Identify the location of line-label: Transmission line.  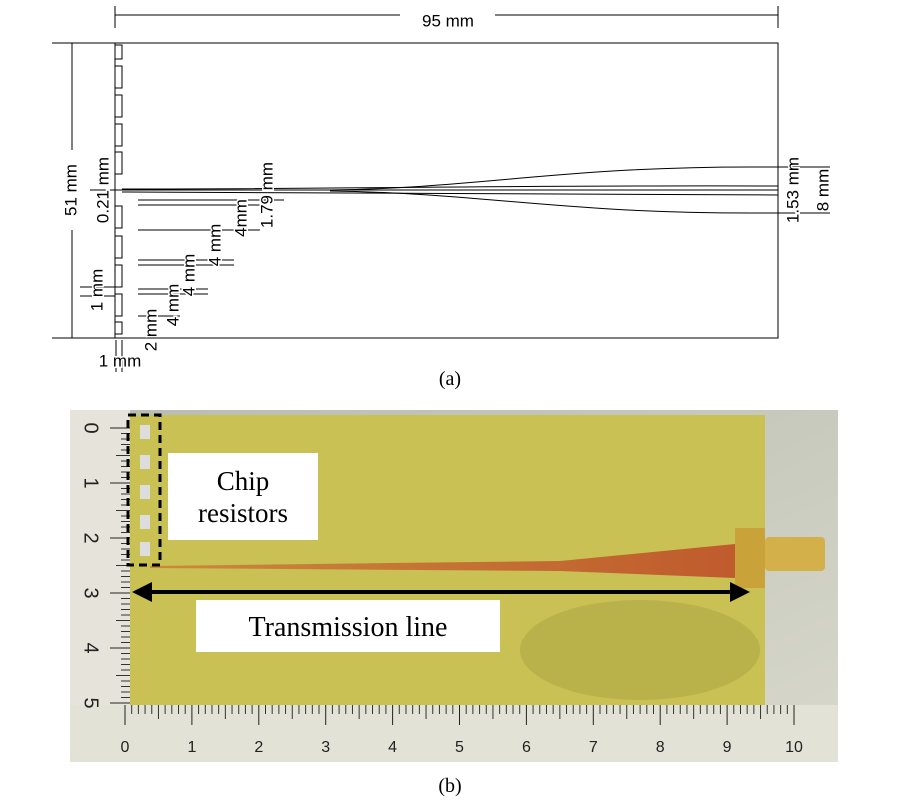
(348, 627).